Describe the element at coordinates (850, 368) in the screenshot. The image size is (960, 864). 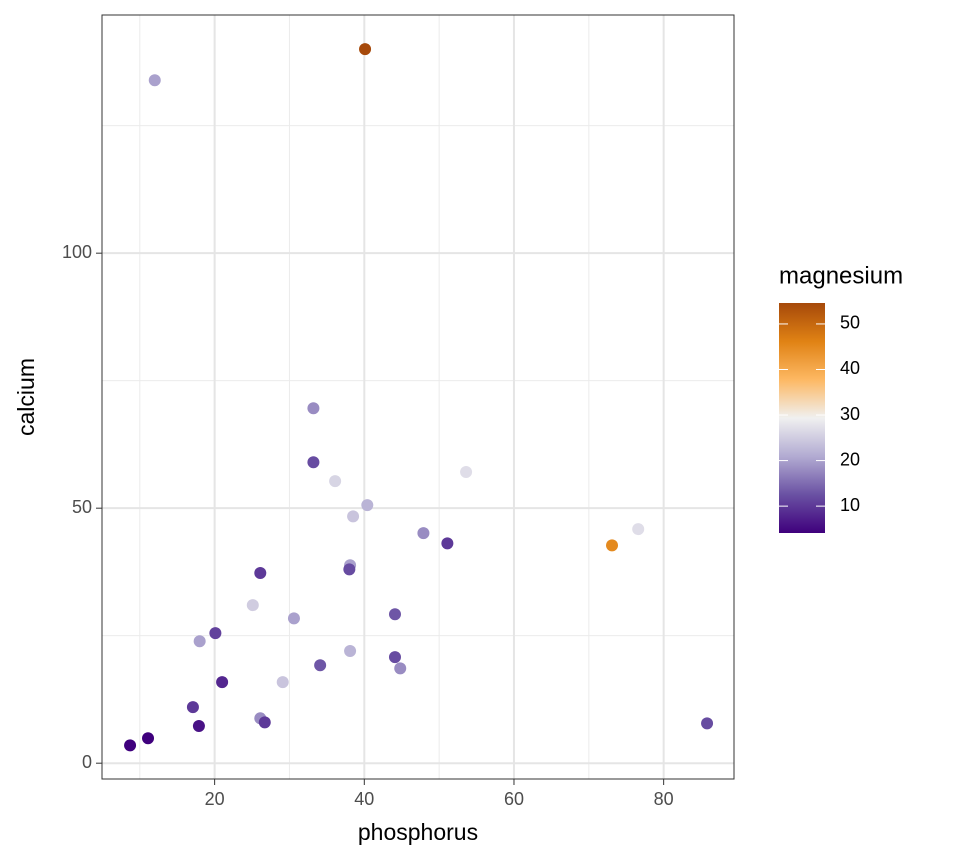
I see `colorbar-tick-label: 40` at that location.